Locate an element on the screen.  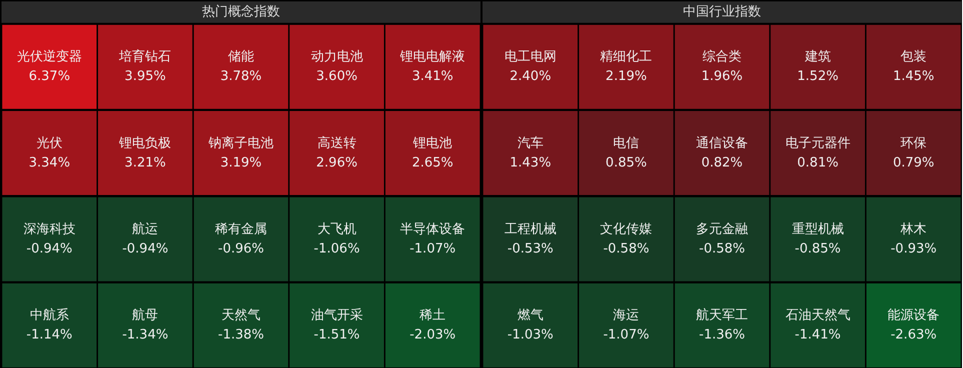
category-label: 航天军工 is located at coordinates (722, 316).